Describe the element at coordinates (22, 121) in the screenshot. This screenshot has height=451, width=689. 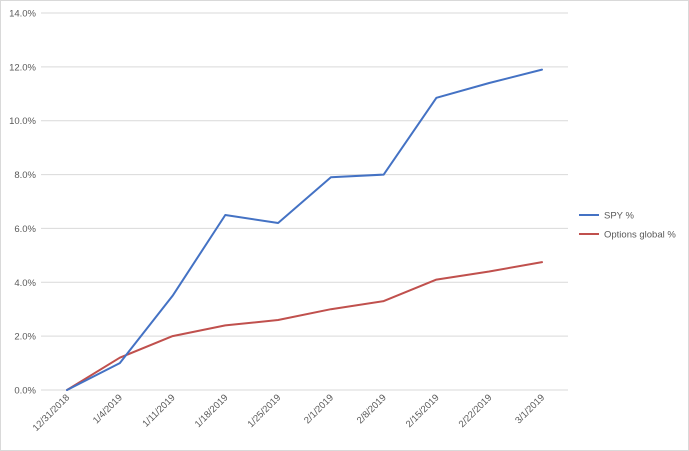
I see `y-tick-label: 10.0%` at that location.